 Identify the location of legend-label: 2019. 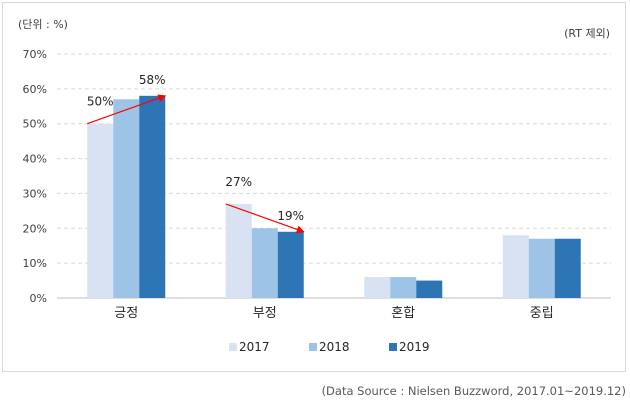
(414, 347).